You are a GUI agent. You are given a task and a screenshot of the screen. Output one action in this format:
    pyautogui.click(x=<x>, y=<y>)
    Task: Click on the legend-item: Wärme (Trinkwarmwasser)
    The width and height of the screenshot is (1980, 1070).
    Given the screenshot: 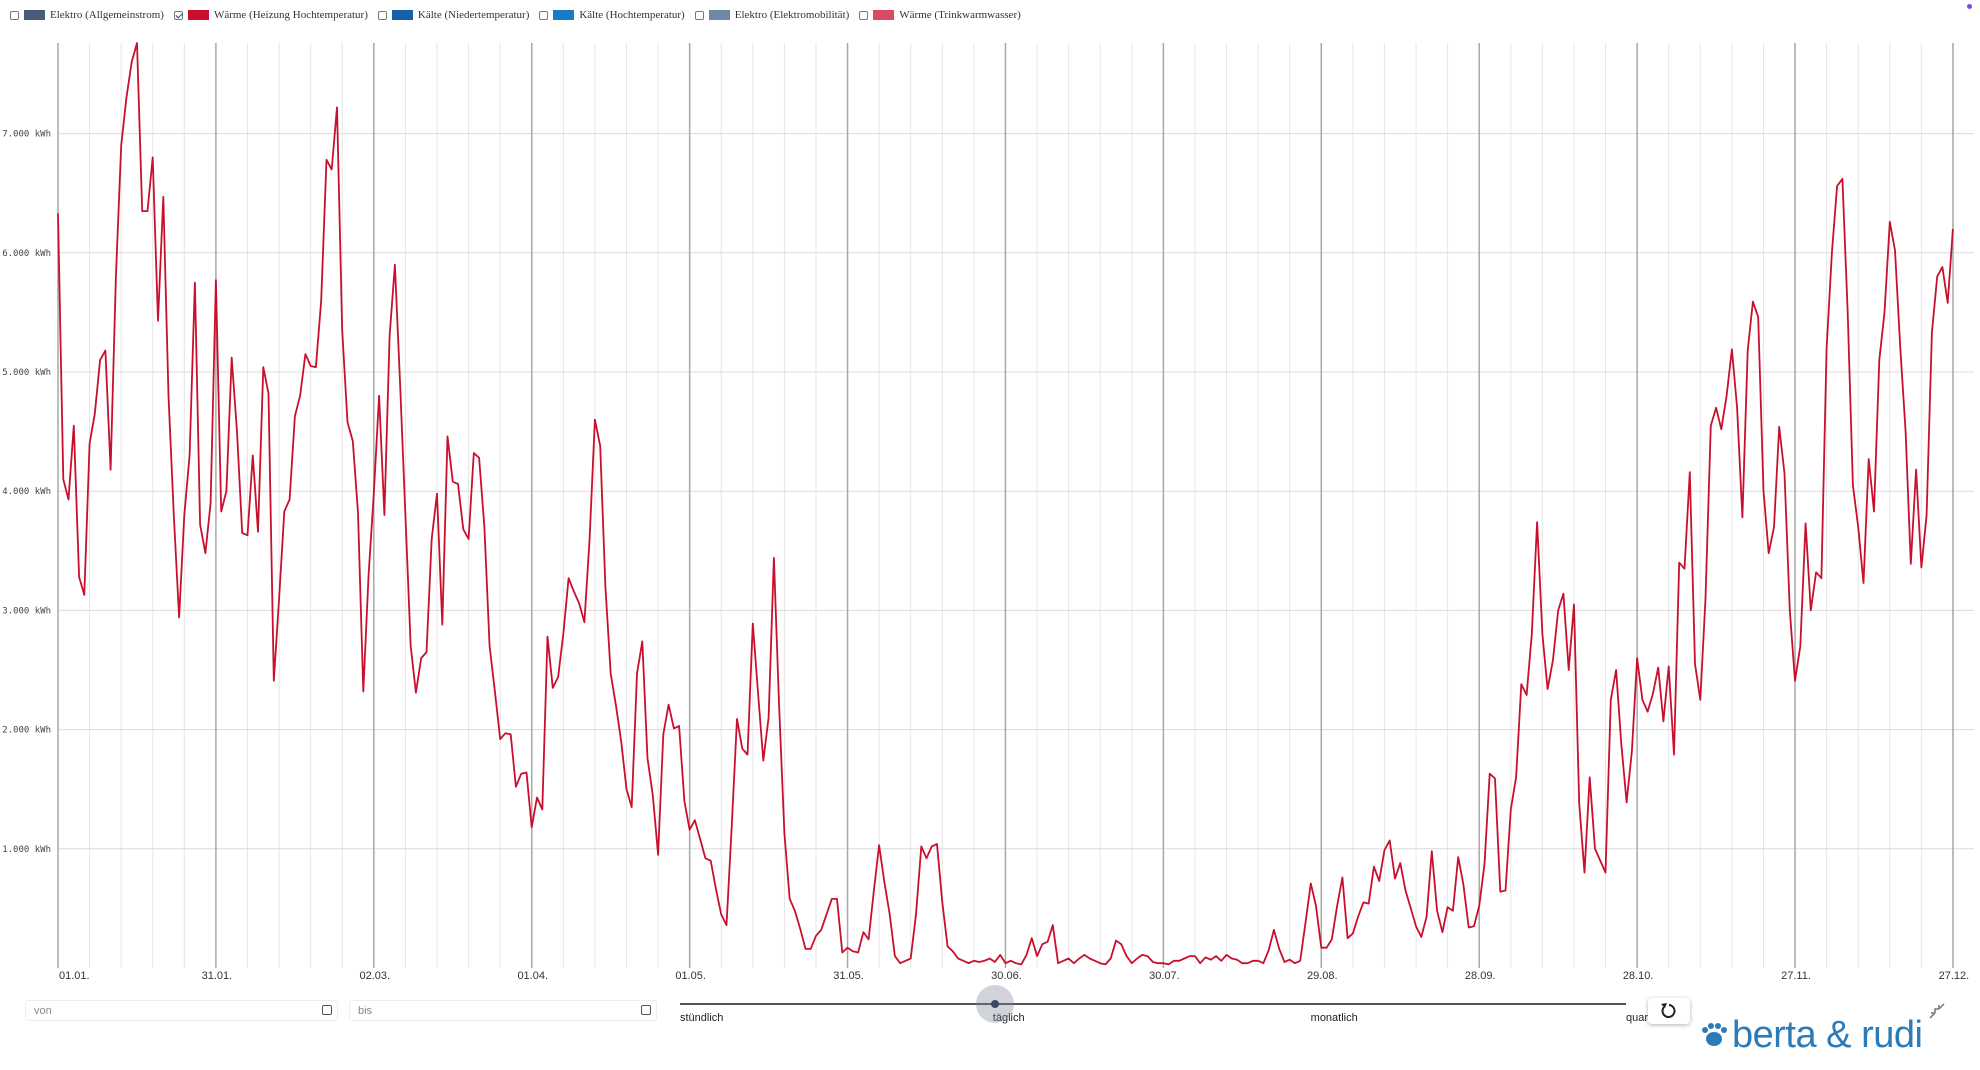 What is the action you would take?
    pyautogui.click(x=940, y=15)
    